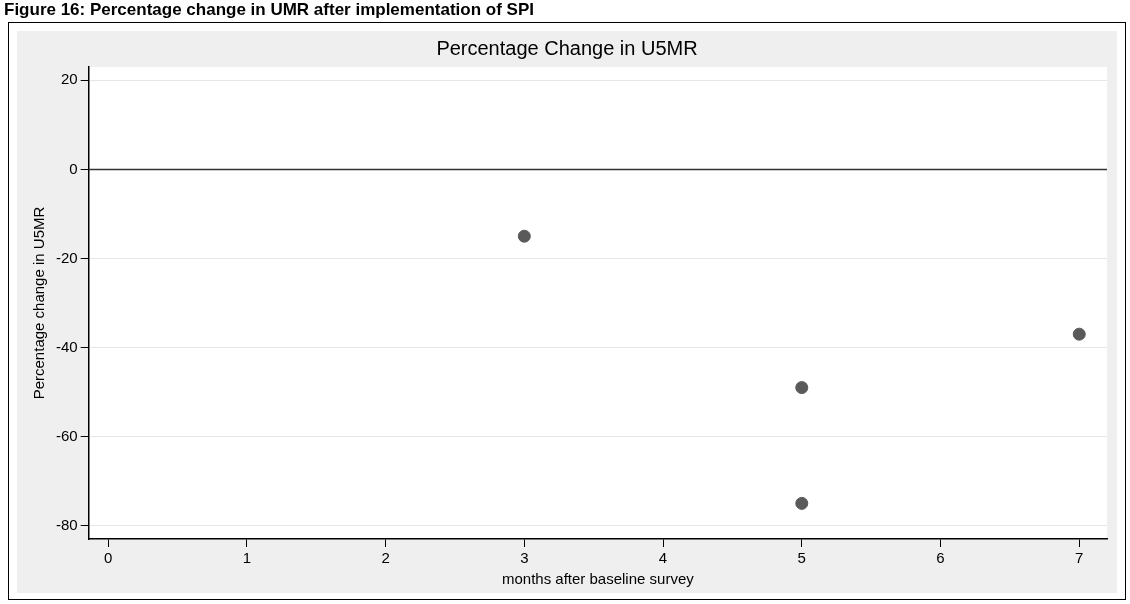 The image size is (1130, 604). Describe the element at coordinates (69, 79) in the screenshot. I see `y-tick-label: 20` at that location.